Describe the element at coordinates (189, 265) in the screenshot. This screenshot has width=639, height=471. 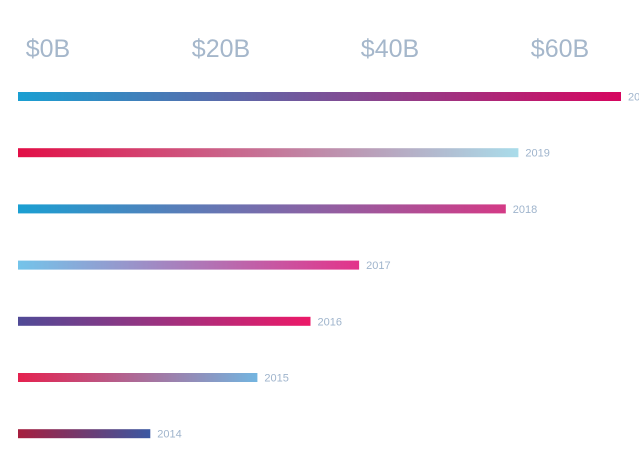
I see `bar-2017` at that location.